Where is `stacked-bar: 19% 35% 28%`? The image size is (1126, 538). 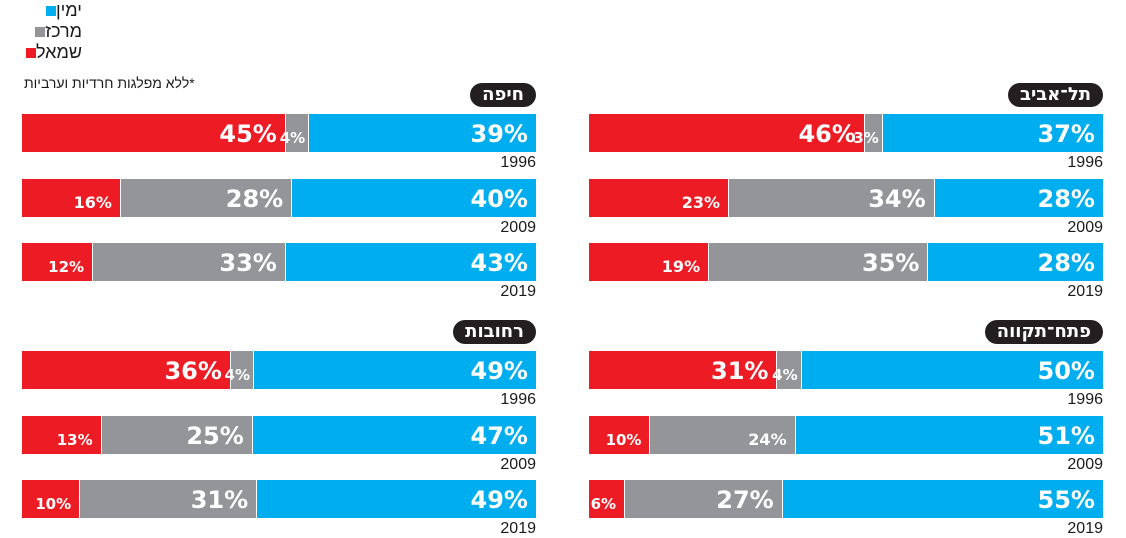
stacked-bar: 19% 35% 28% is located at coordinates (846, 262).